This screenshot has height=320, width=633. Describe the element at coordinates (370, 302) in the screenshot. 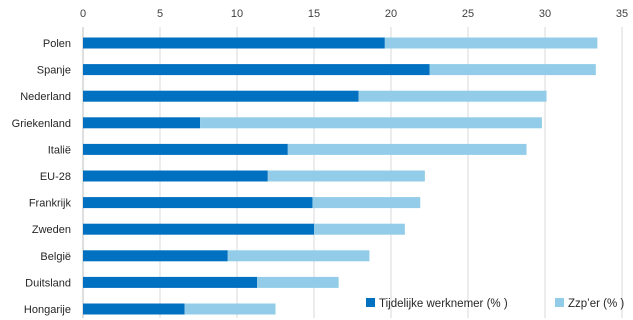

I see `legend-swatch-tijdelijke` at that location.